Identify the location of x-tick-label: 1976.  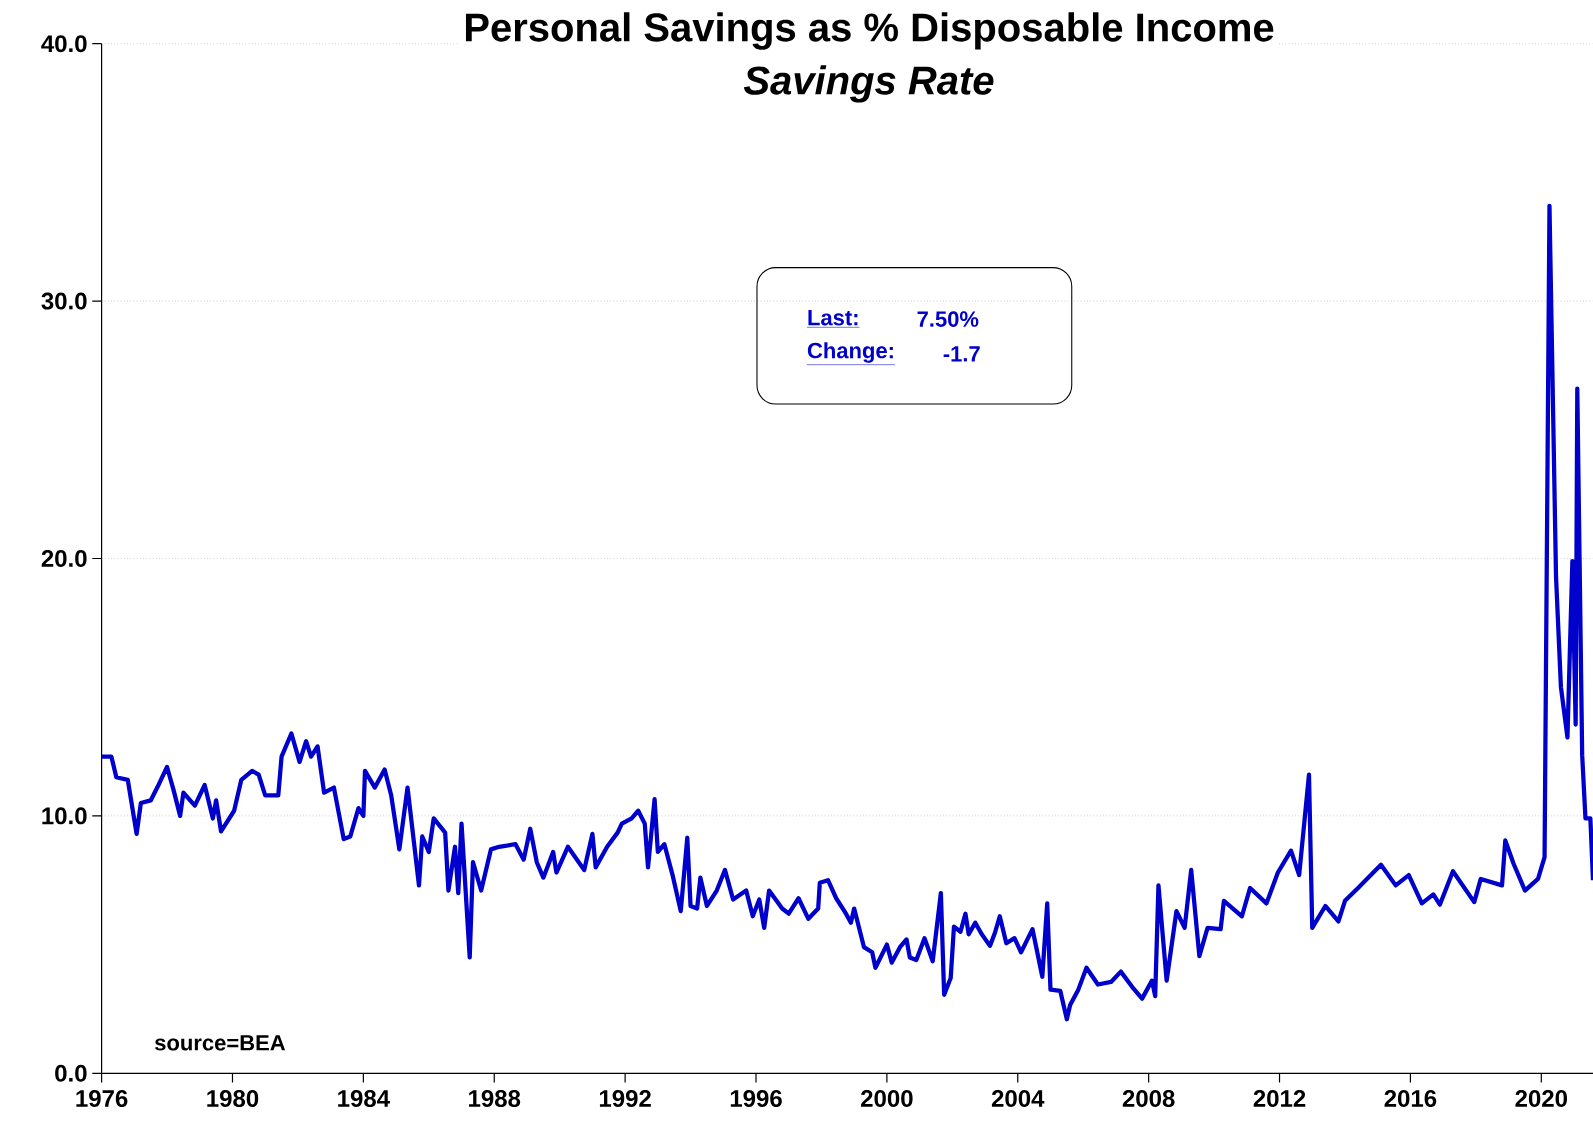
(102, 1098).